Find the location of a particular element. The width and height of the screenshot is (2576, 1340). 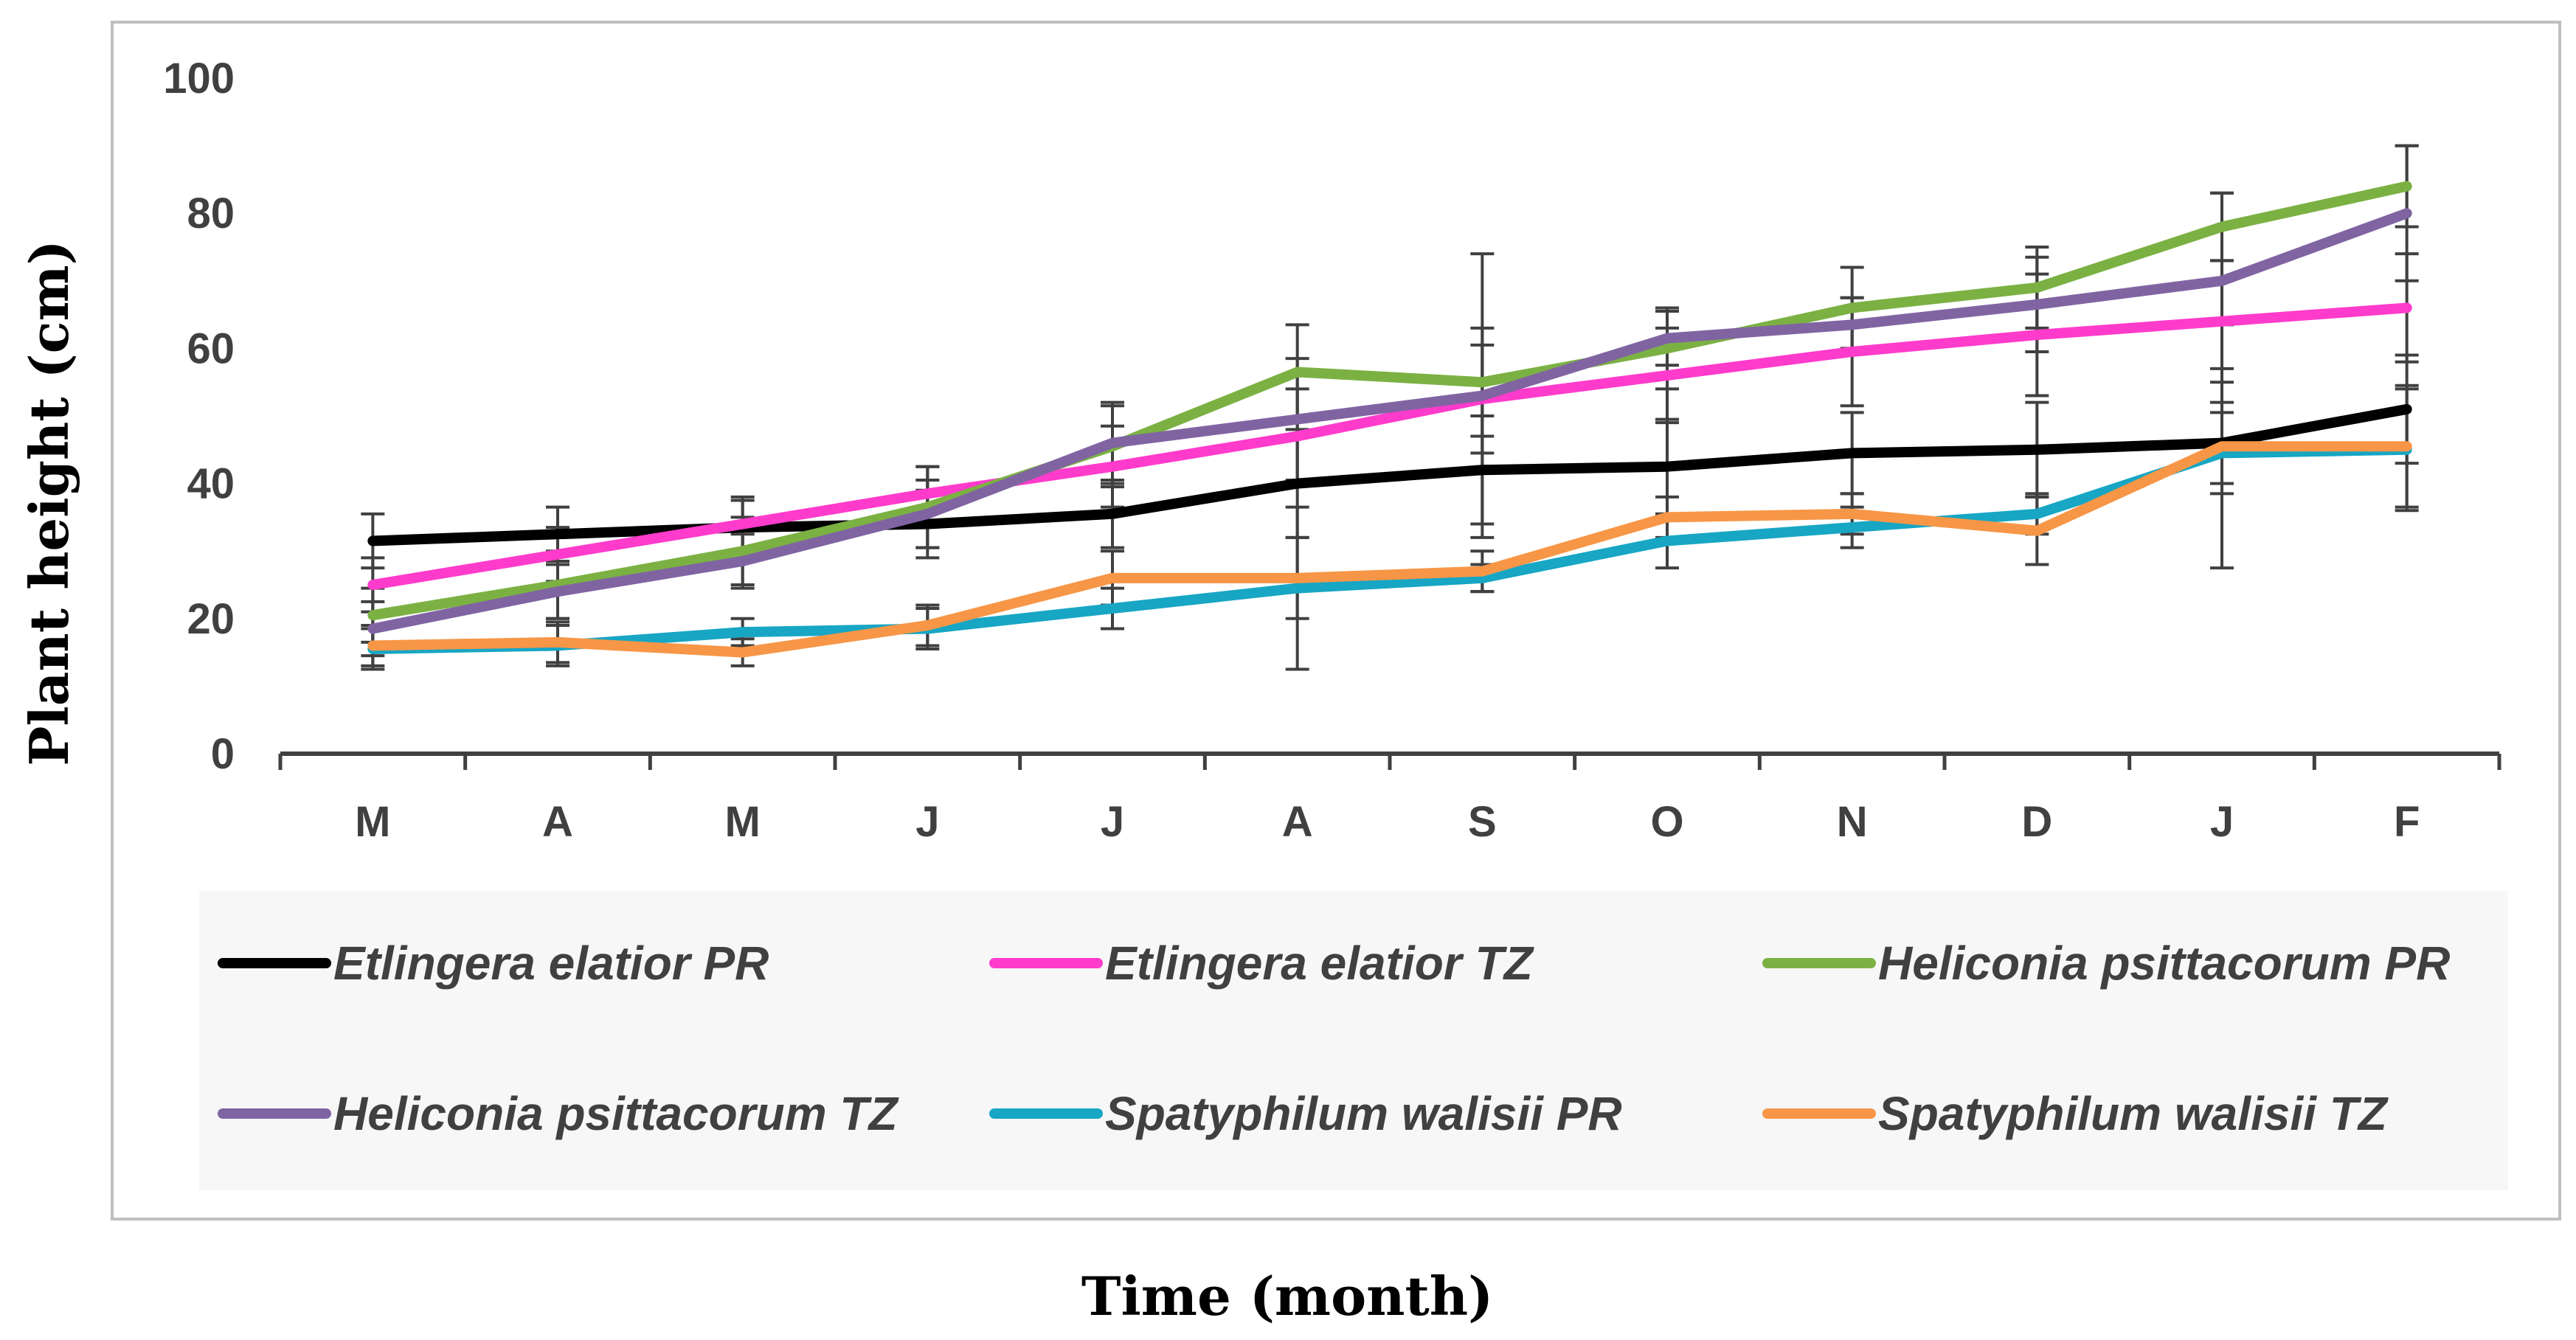

axes-layer is located at coordinates (1390, 760).